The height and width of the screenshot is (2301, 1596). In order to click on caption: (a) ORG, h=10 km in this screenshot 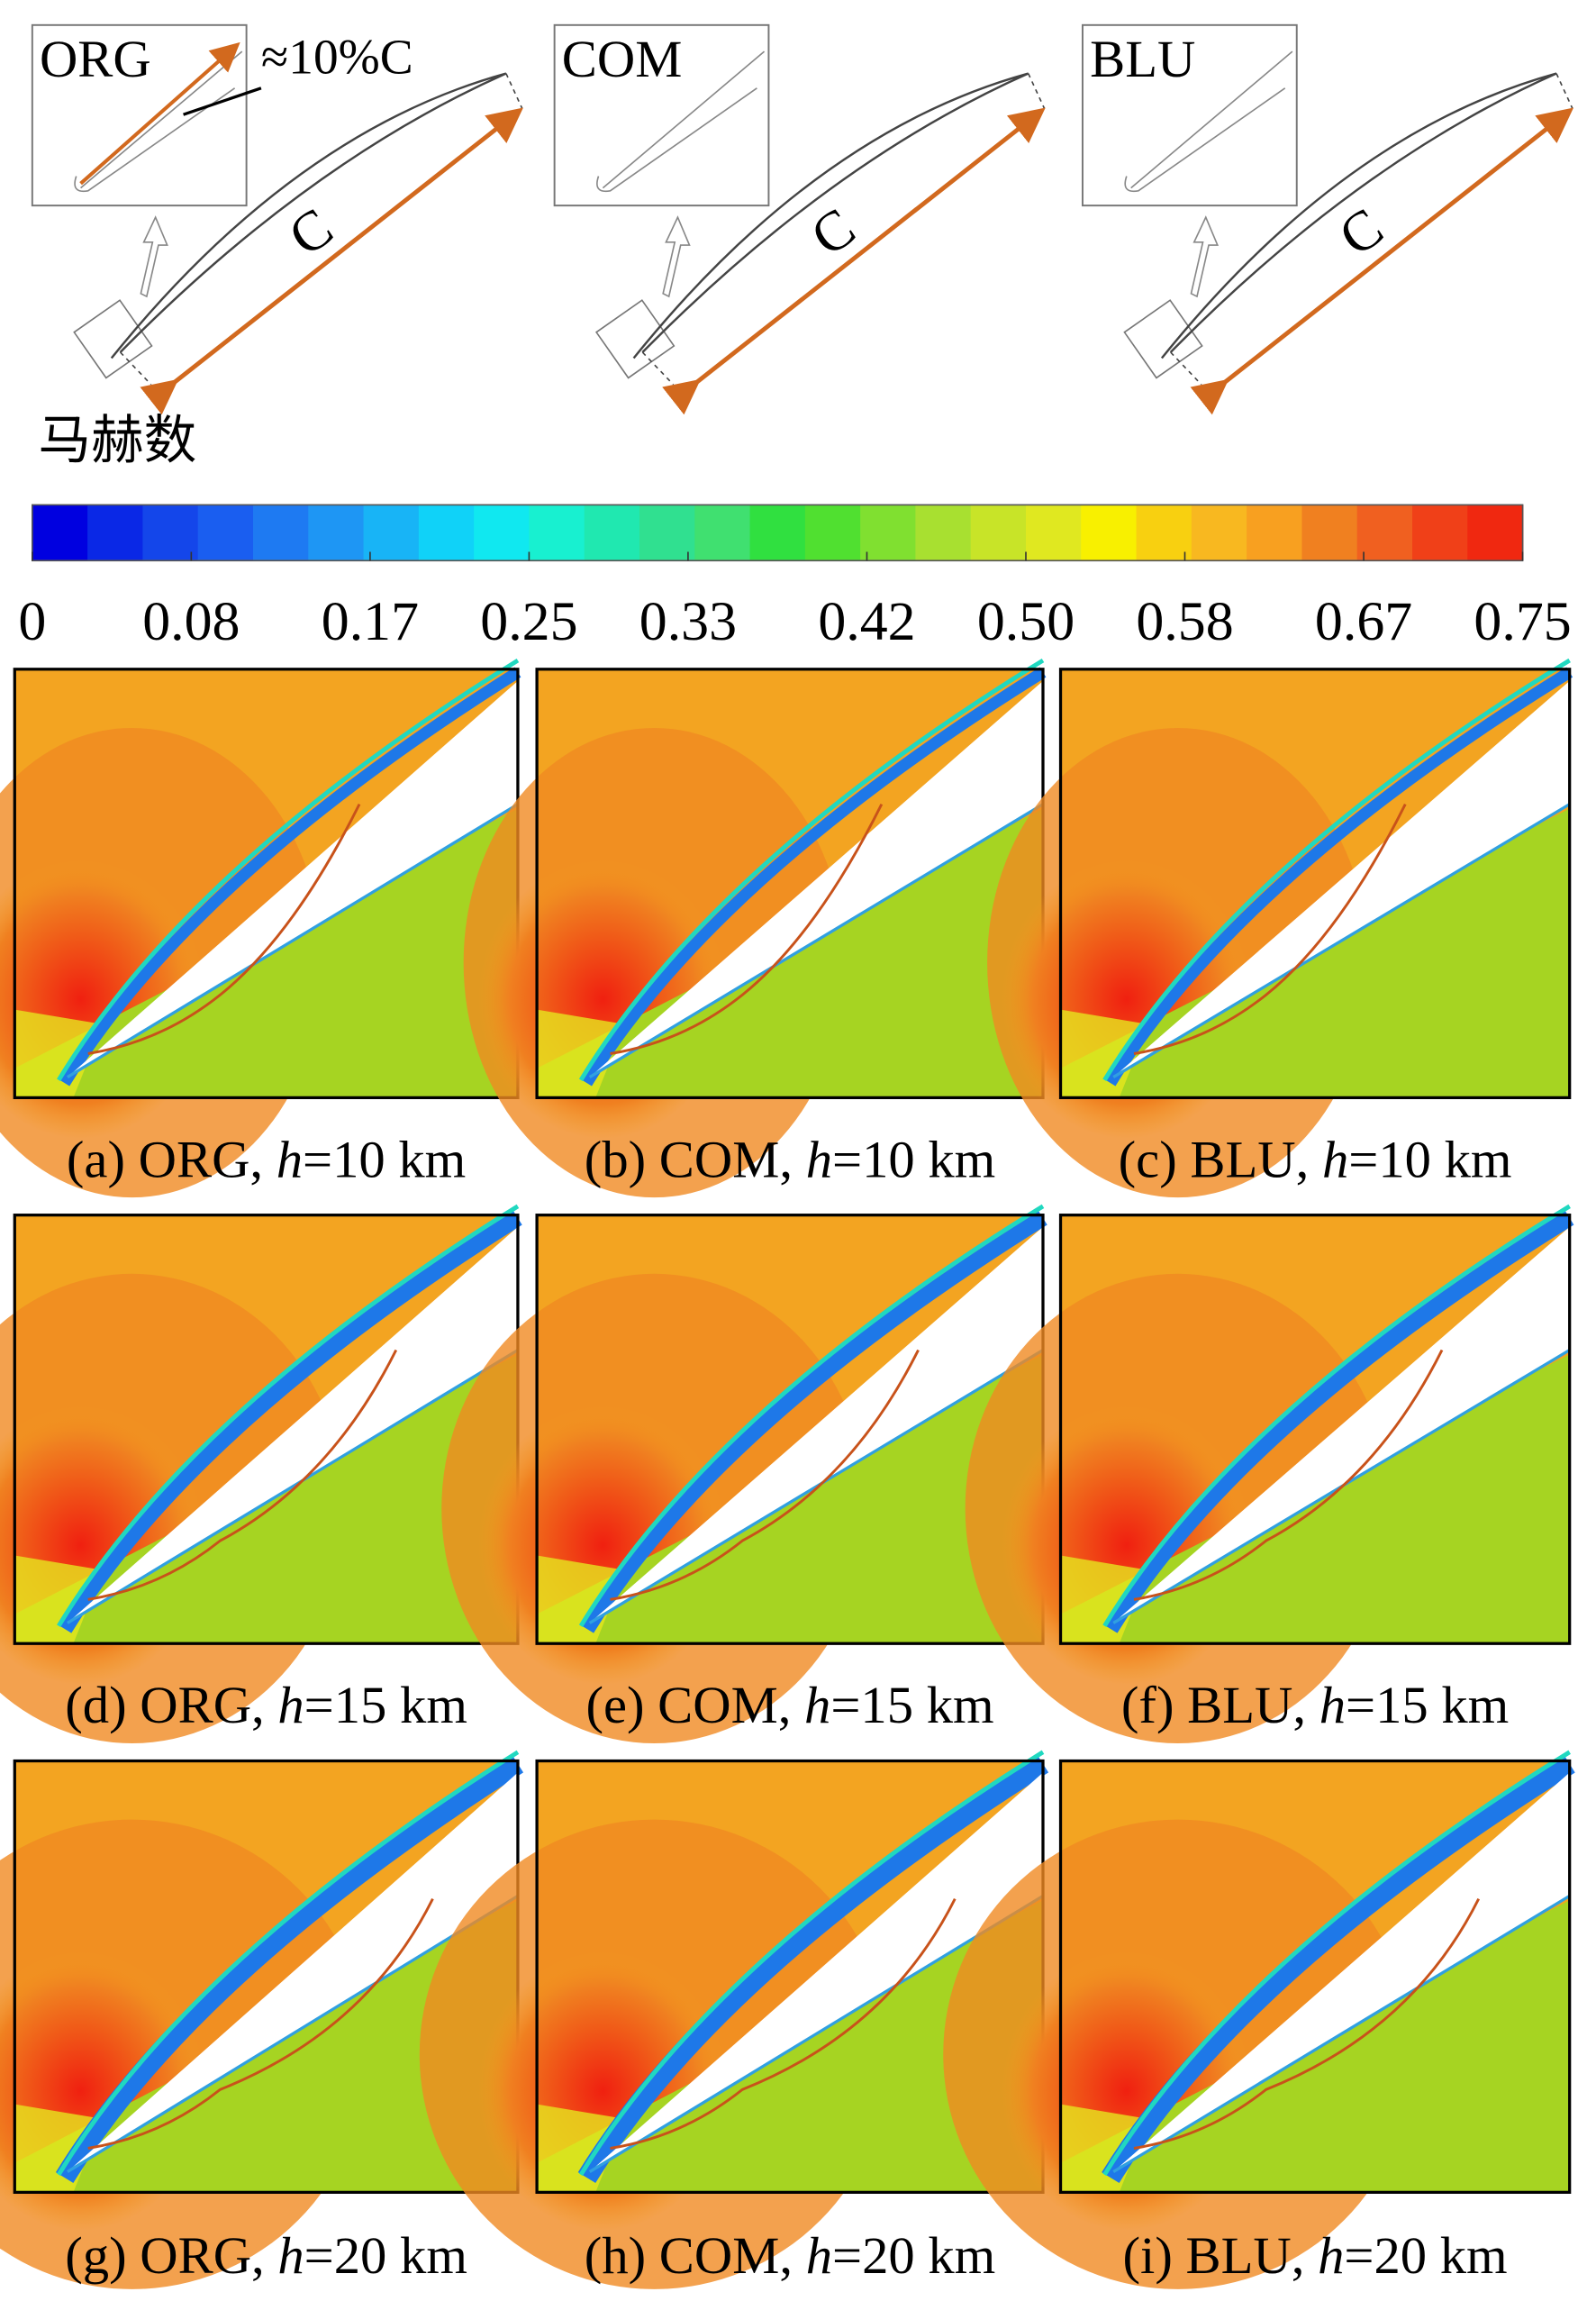, I will do `click(266, 1159)`.